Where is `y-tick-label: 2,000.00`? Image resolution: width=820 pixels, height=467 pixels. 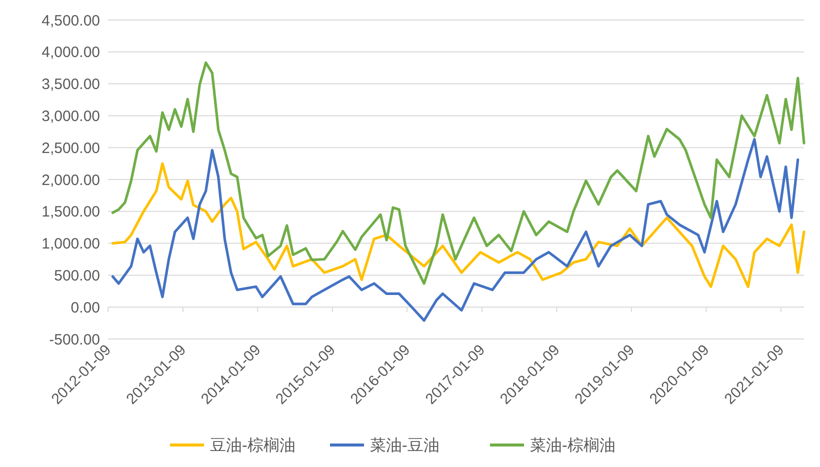 y-tick-label: 2,000.00 is located at coordinates (71, 180).